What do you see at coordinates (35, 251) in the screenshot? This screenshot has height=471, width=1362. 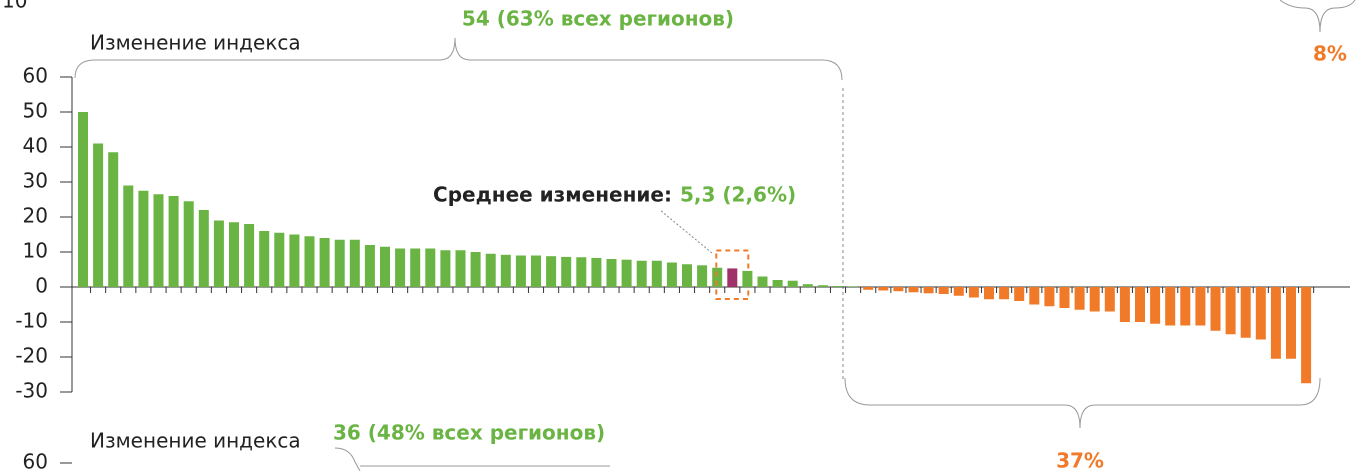 I see `y-tick-label: 10` at bounding box center [35, 251].